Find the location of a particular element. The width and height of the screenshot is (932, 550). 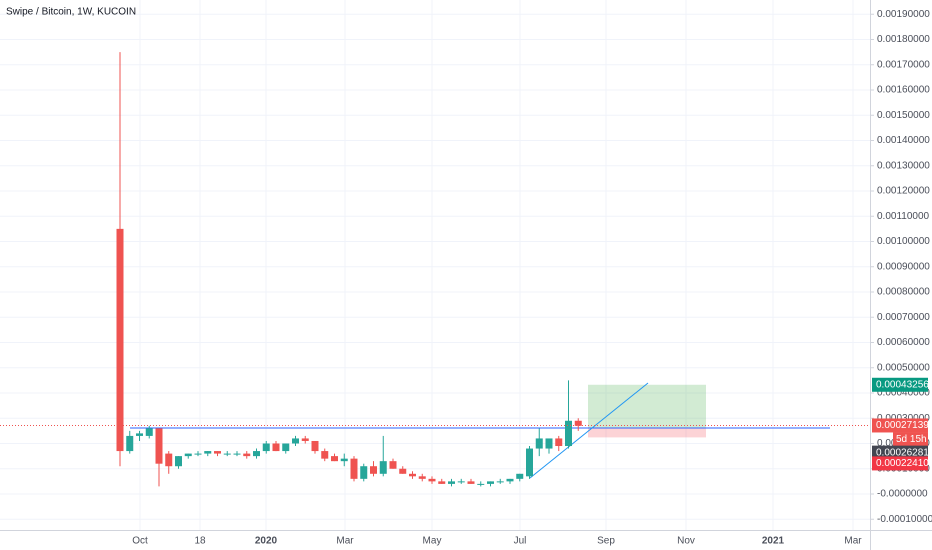

loss-zone is located at coordinates (647, 432).